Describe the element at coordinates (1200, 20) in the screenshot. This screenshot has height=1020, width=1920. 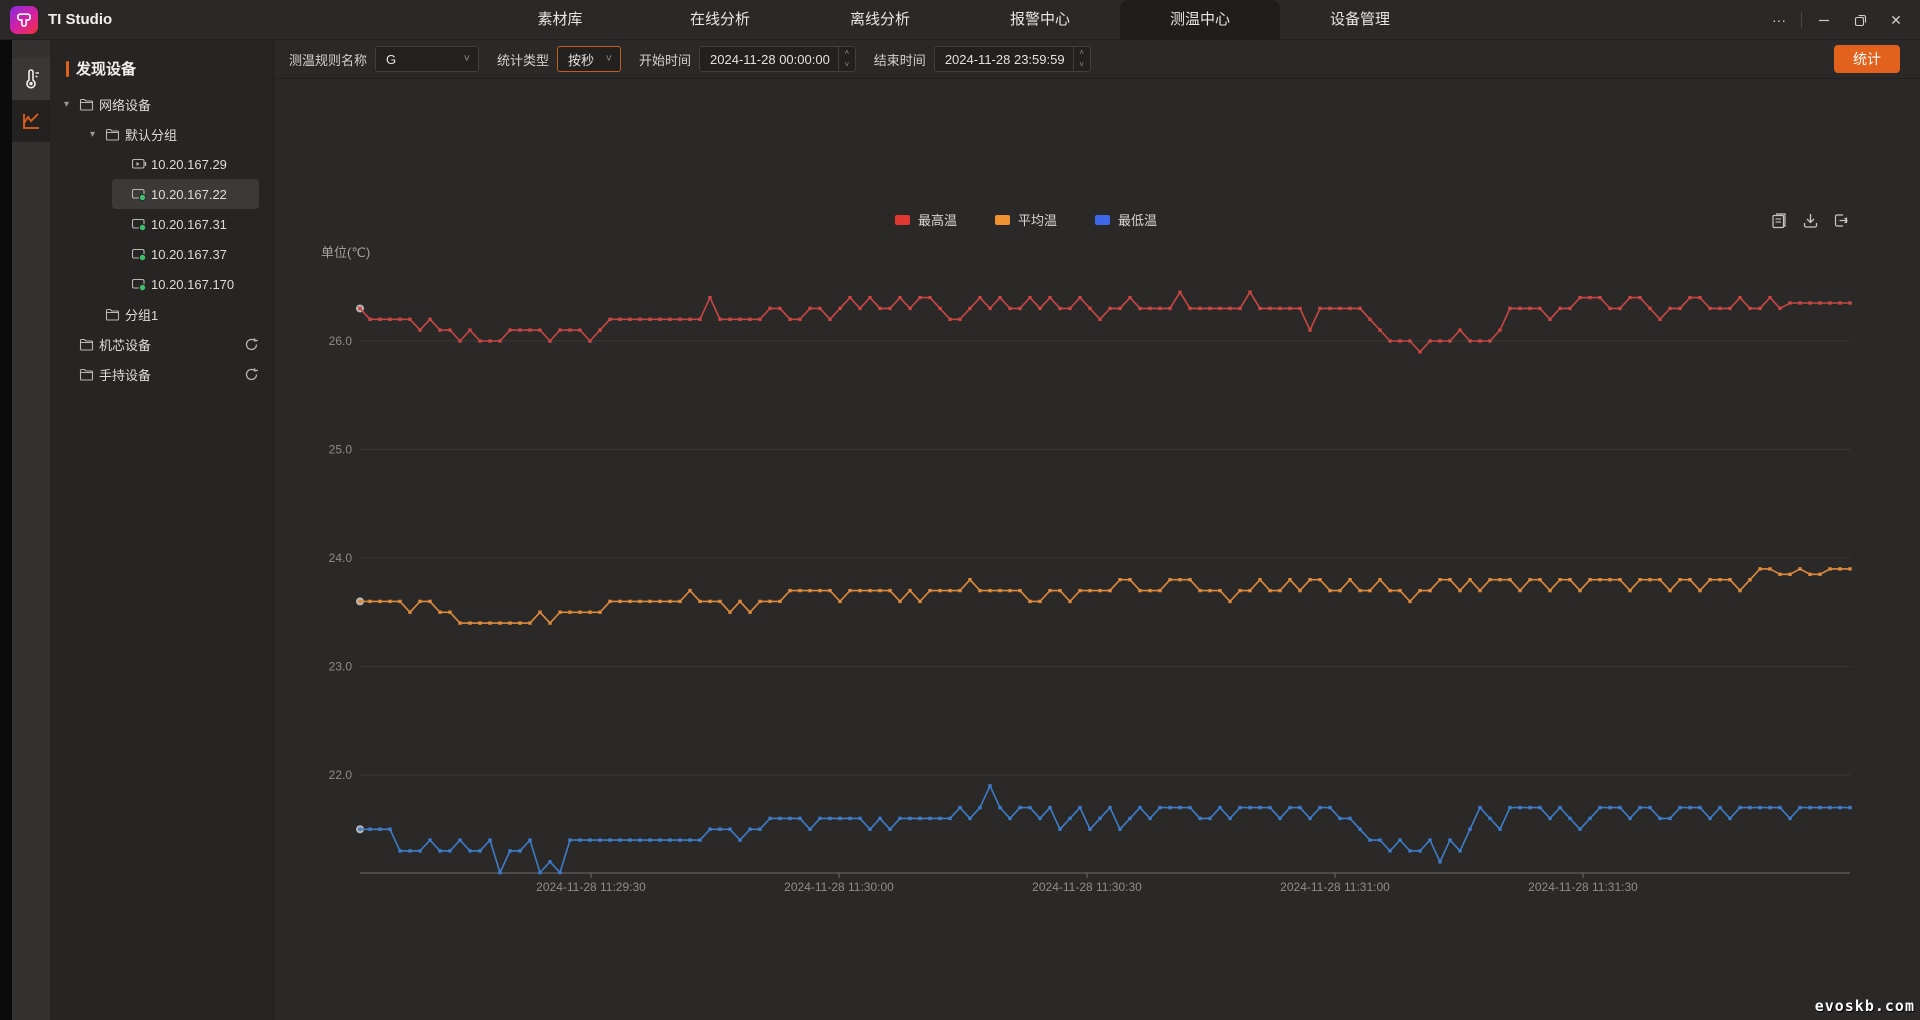
I see `nav-tab-4: 测温中心` at that location.